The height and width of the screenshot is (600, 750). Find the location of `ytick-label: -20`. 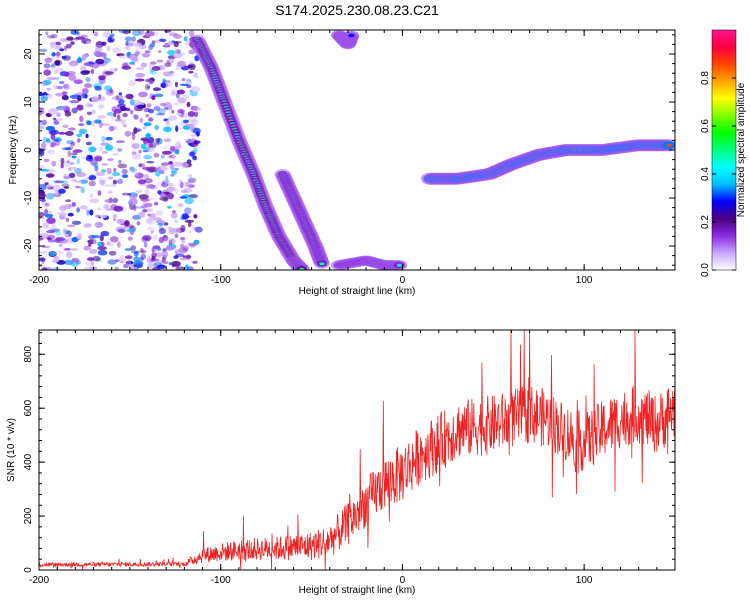

ytick-label: -20 is located at coordinates (28, 245).